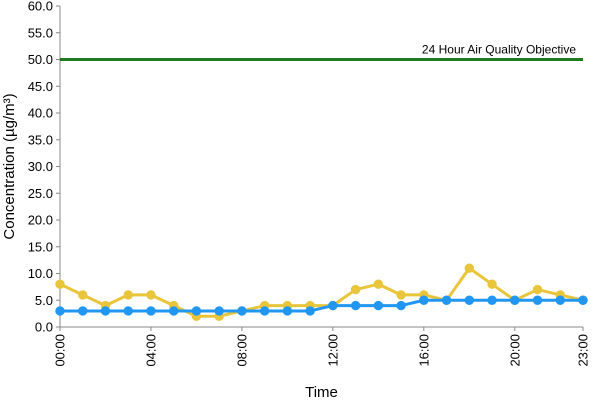 The image size is (600, 400). Describe the element at coordinates (40, 193) in the screenshot. I see `y-tick-label: 25.0` at that location.